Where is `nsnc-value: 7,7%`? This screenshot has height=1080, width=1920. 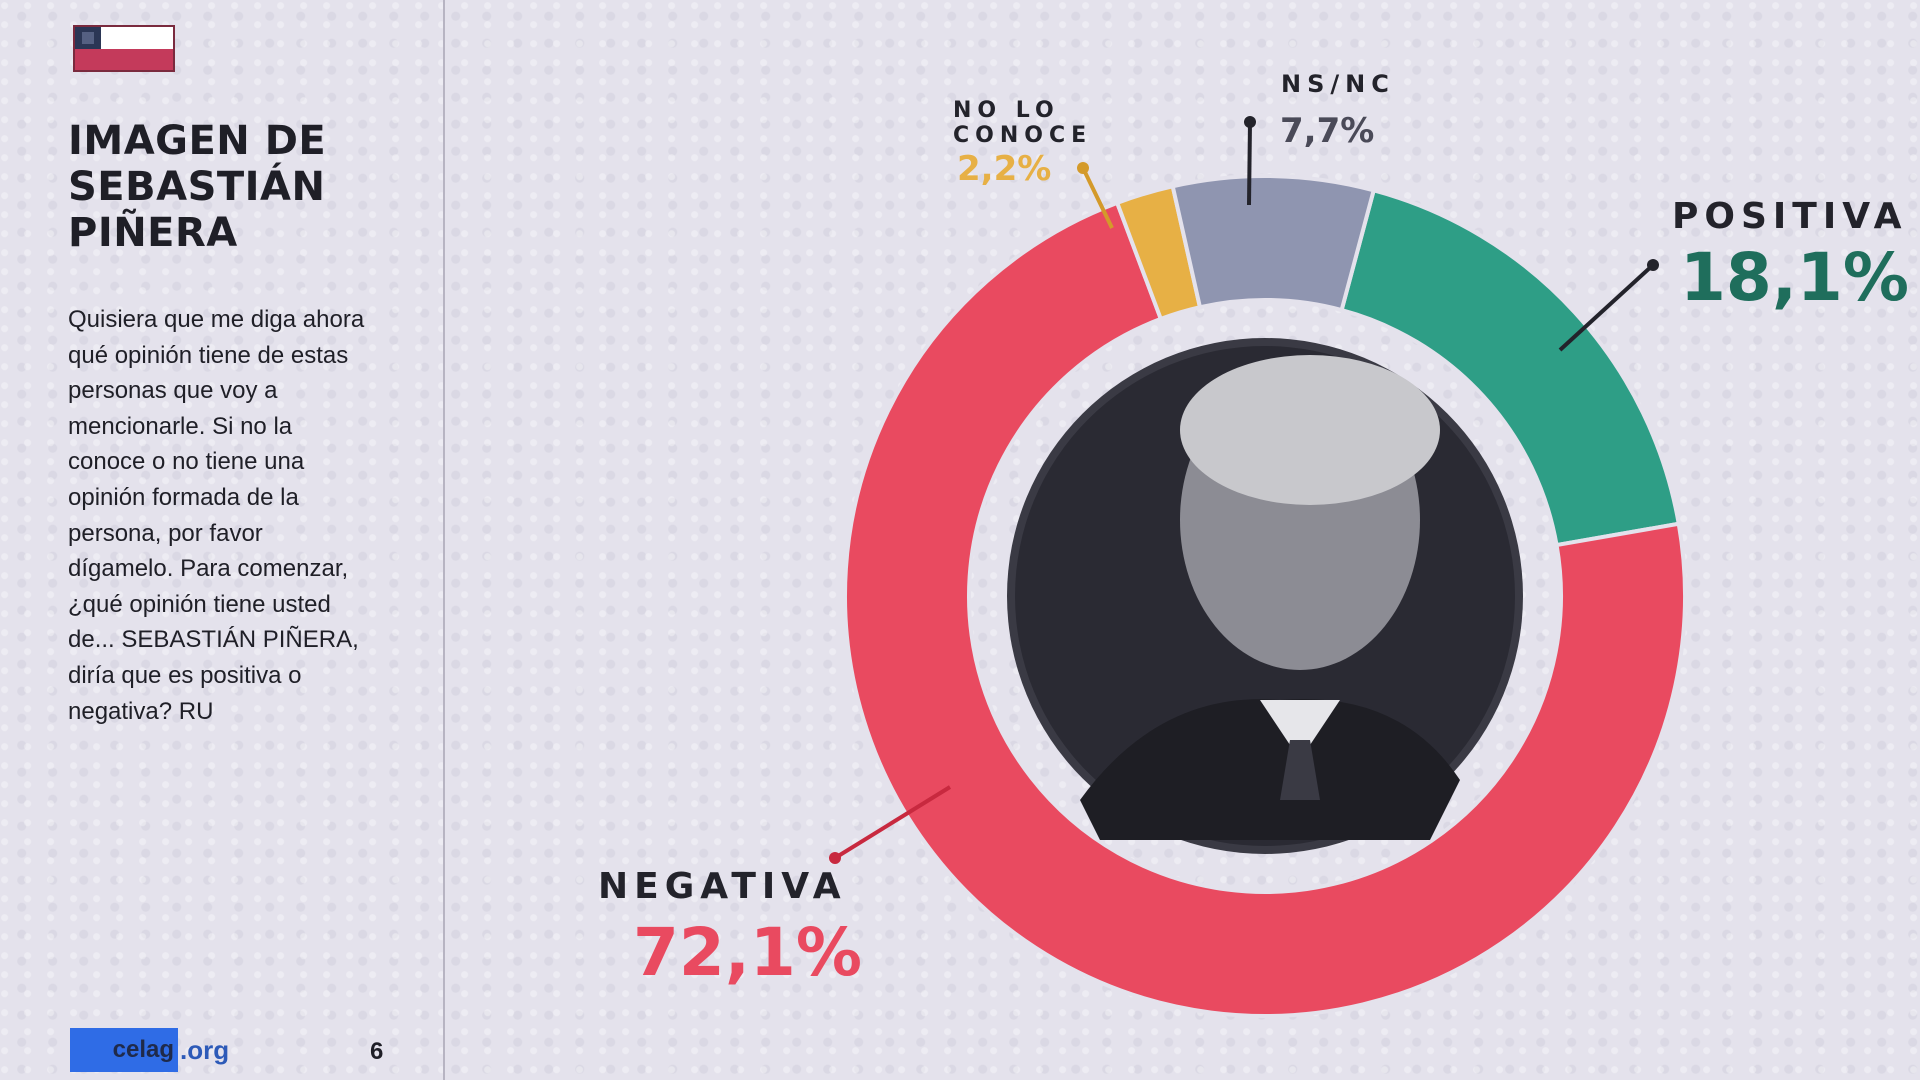 nsnc-value: 7,7% is located at coordinates (1327, 131).